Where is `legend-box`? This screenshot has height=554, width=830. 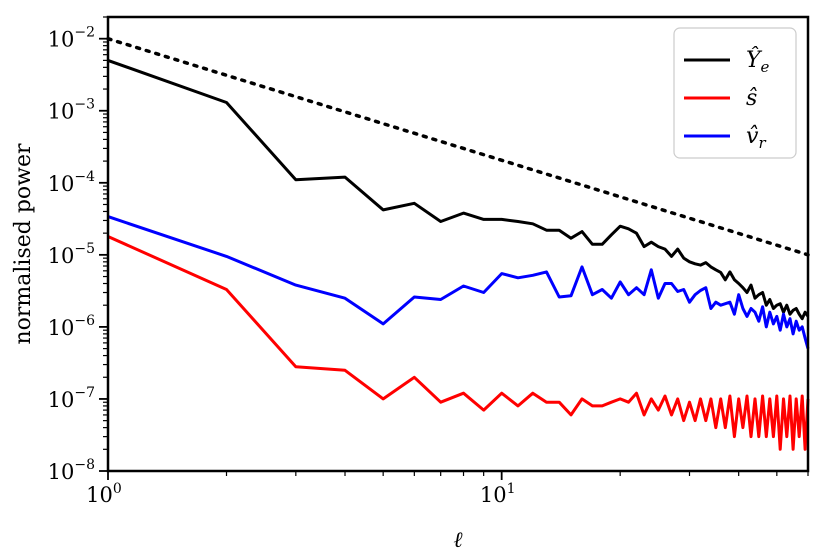
legend-box is located at coordinates (735, 93).